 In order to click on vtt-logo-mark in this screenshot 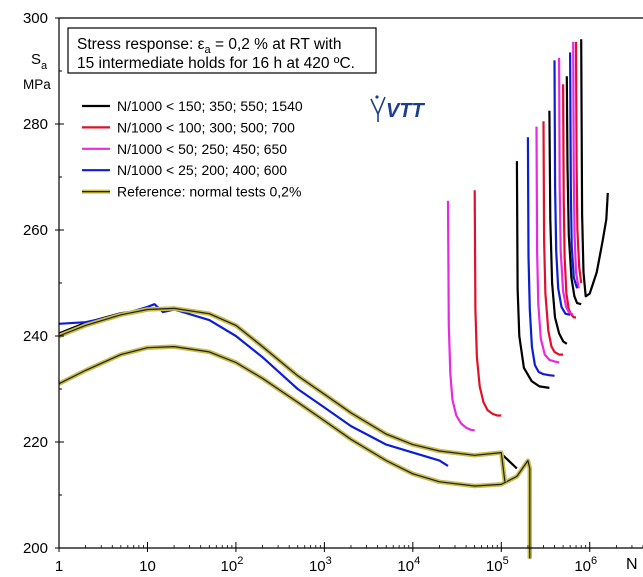, I will do `click(378, 109)`.